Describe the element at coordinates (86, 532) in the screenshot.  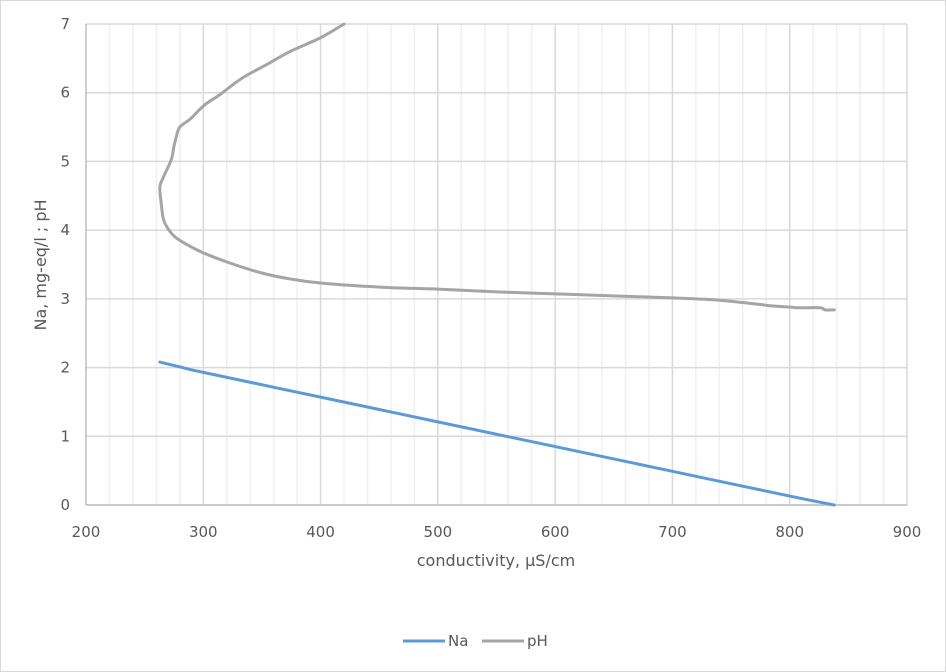
I see `x-tick-label: 200` at that location.